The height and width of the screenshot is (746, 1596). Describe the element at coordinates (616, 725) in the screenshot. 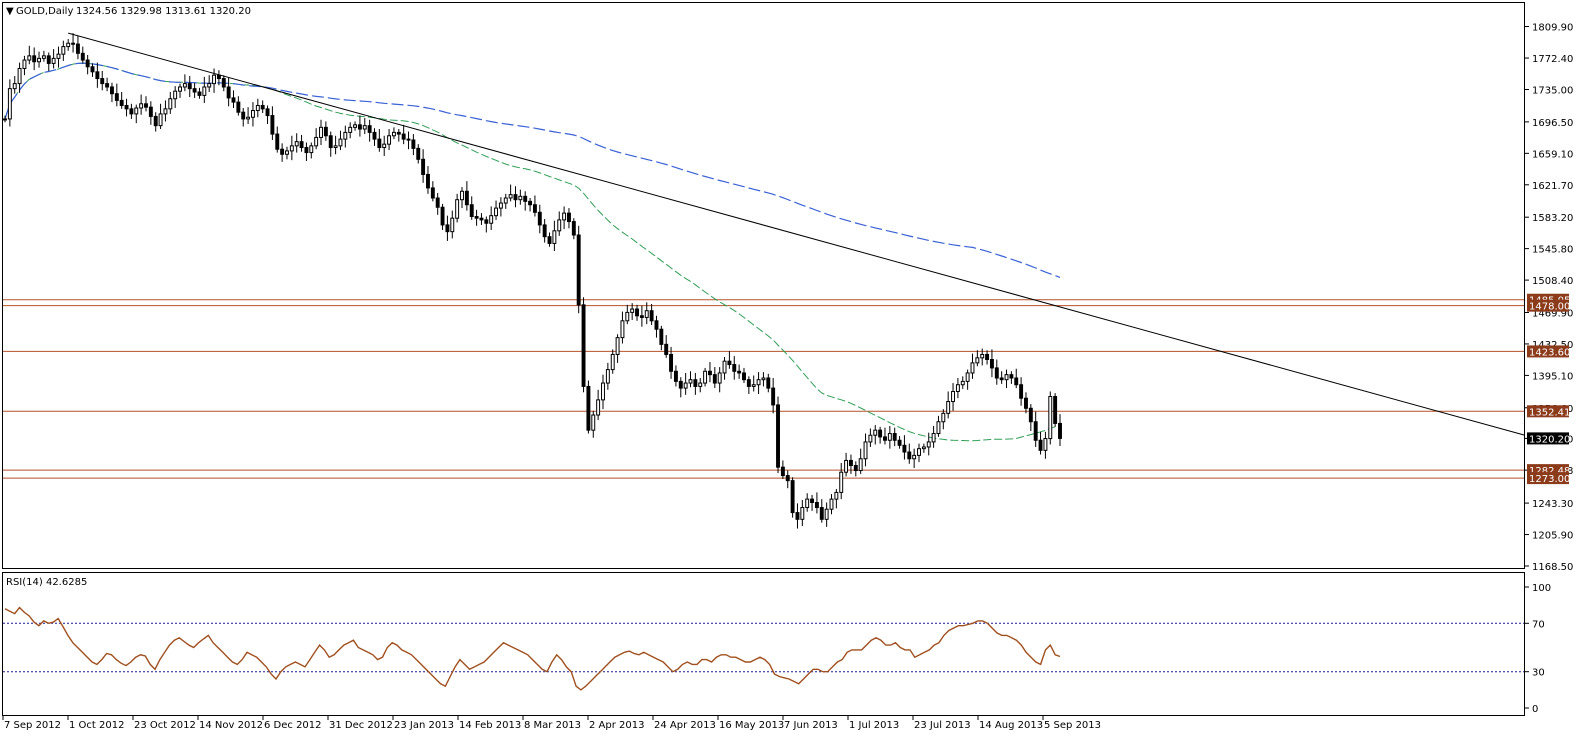

I see `time-tick-label: 2 Apr 2013` at that location.